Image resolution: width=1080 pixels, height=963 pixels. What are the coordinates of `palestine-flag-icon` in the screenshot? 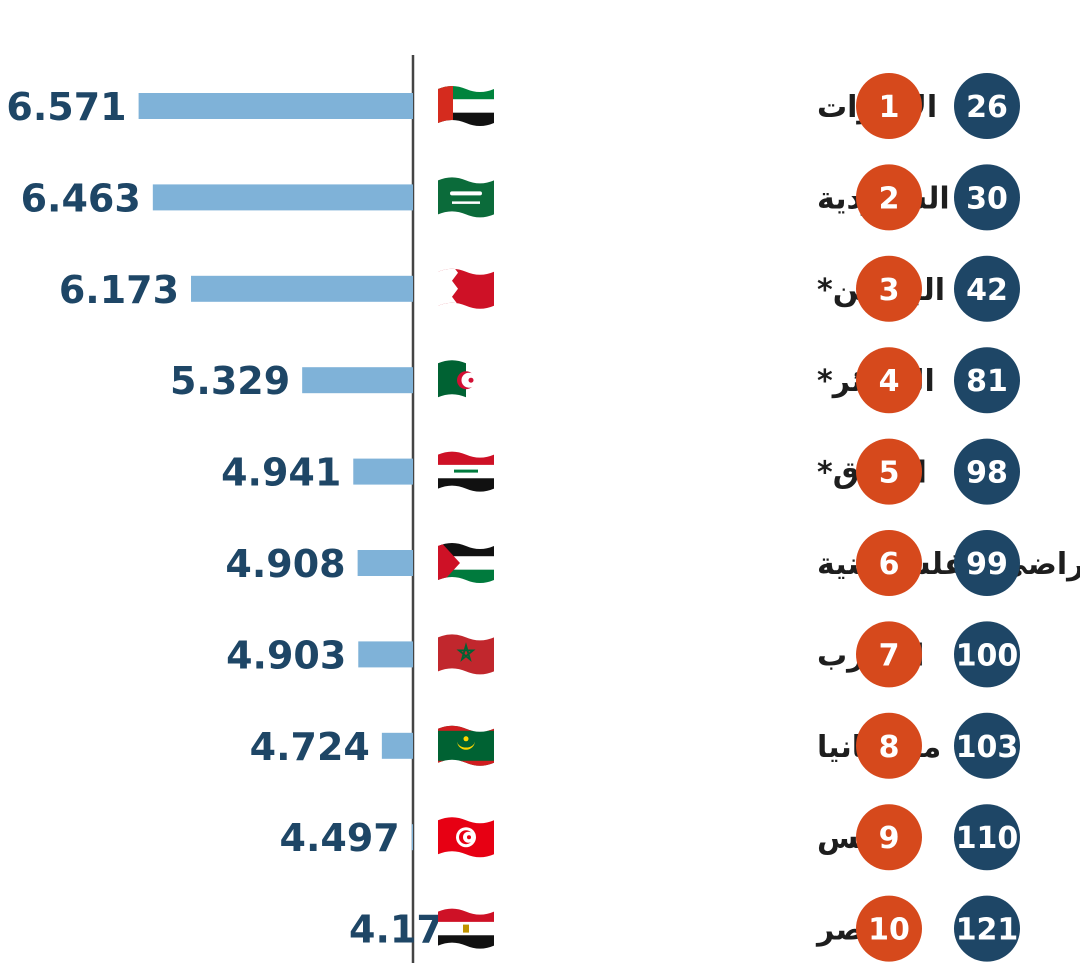 It's located at (466, 563).